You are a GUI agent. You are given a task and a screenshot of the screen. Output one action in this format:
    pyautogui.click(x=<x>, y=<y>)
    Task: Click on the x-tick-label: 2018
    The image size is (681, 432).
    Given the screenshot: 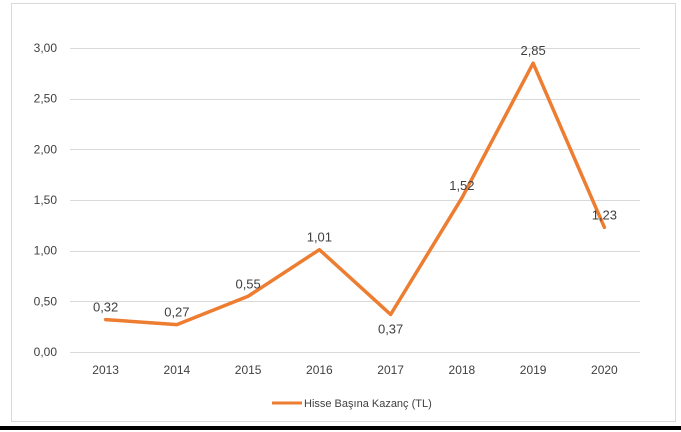 What is the action you would take?
    pyautogui.click(x=462, y=370)
    